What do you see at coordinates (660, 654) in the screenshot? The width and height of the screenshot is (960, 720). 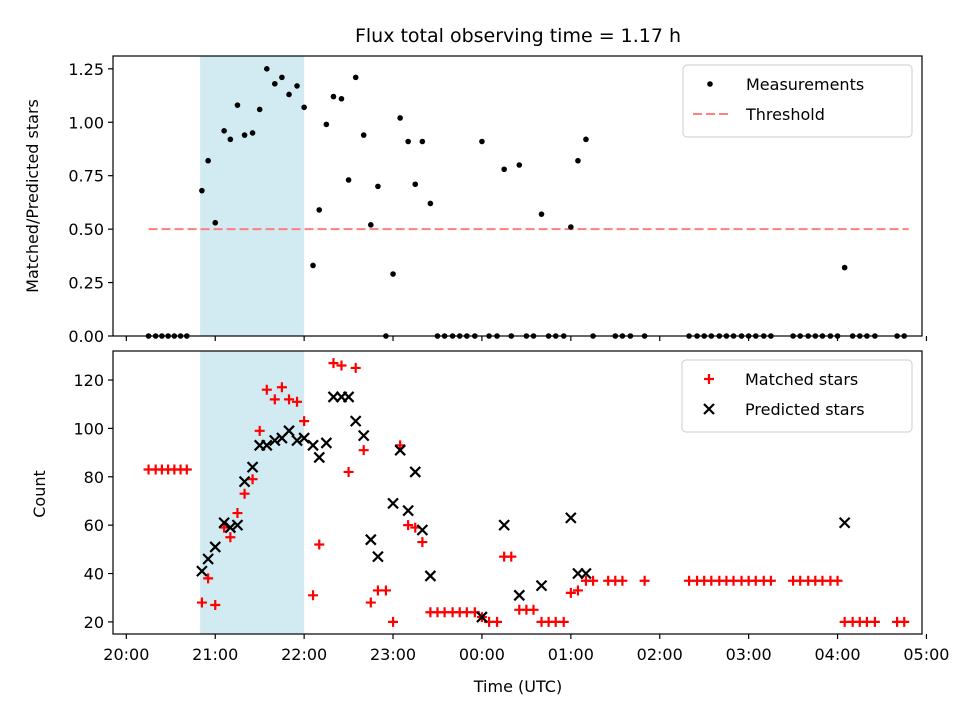 I see `x-tick-label: 02:00` at bounding box center [660, 654].